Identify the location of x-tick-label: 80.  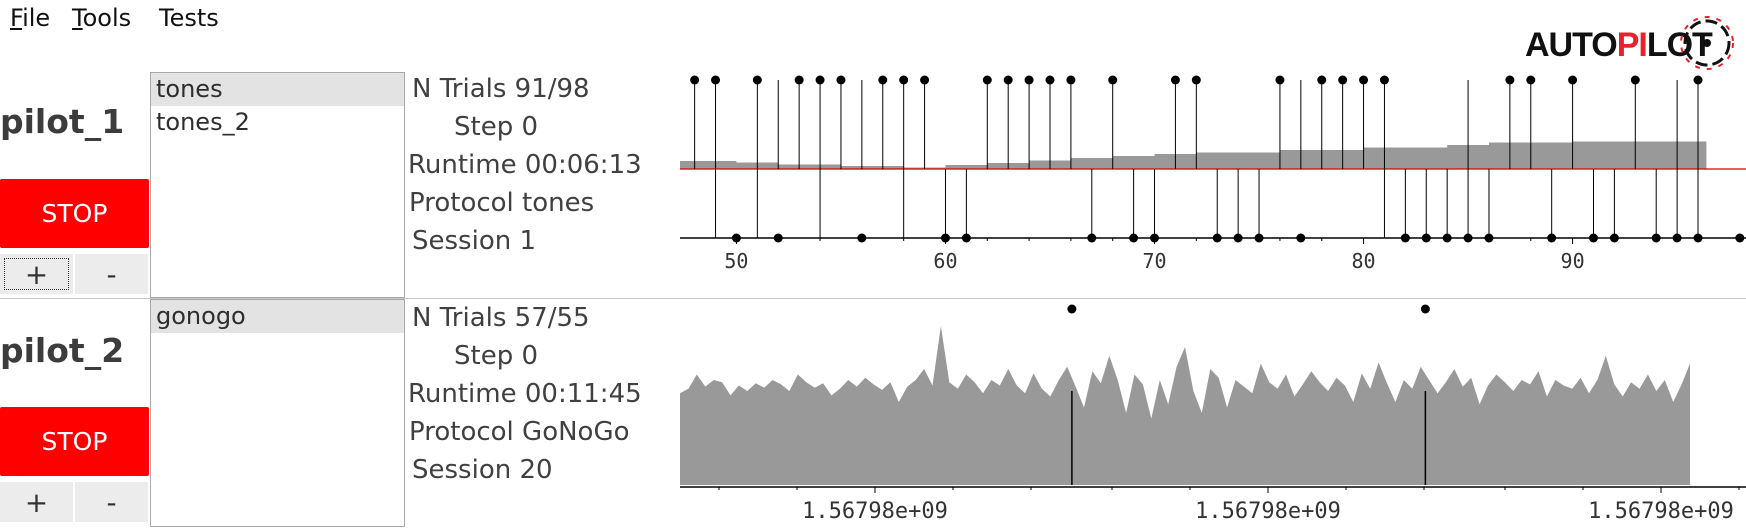
(1364, 261).